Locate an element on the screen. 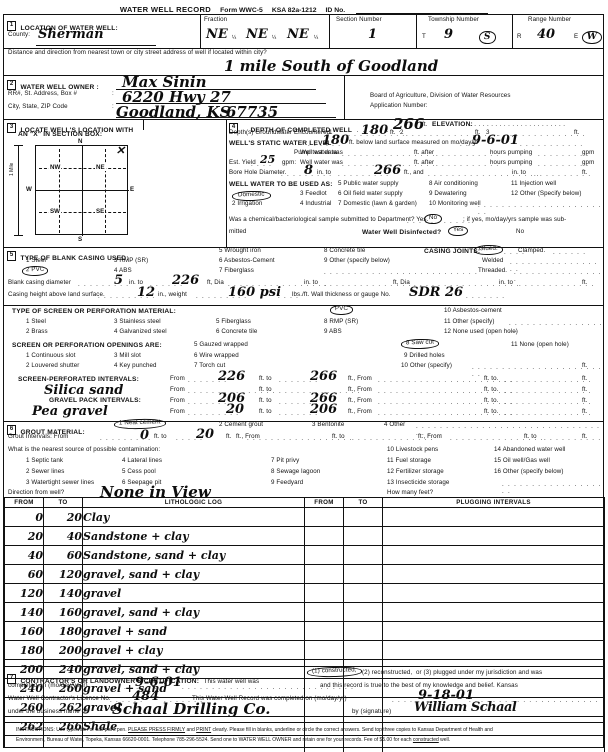  opening-7: 7 Torch cut is located at coordinates (210, 365).